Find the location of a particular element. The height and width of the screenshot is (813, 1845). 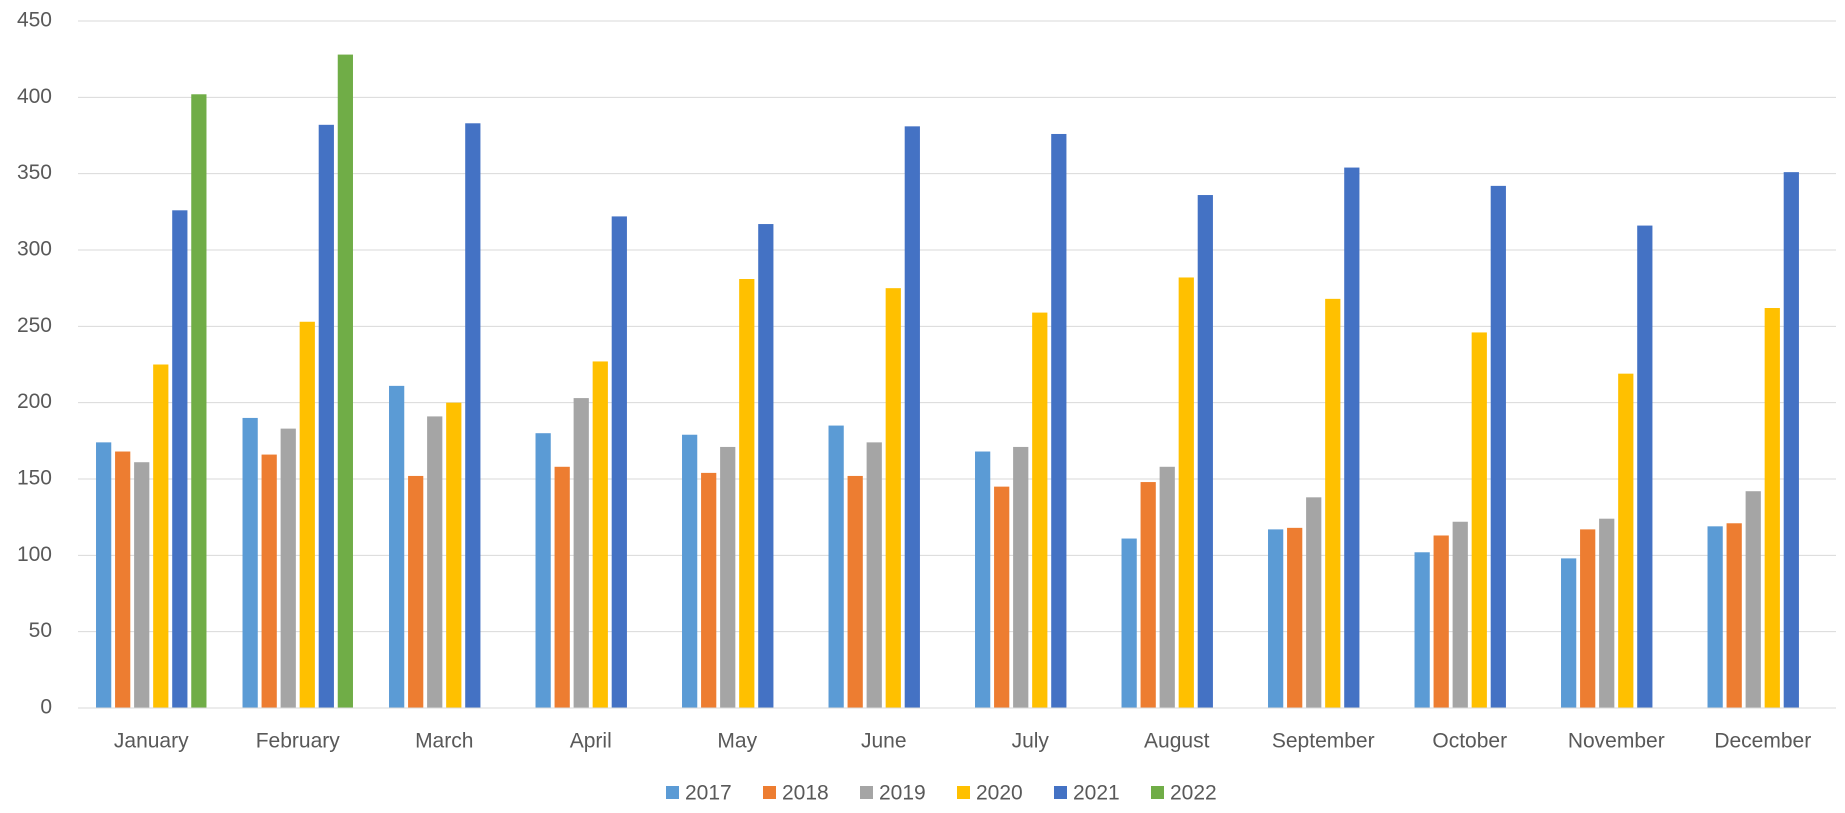

y-tick-label: 400 is located at coordinates (34, 96).